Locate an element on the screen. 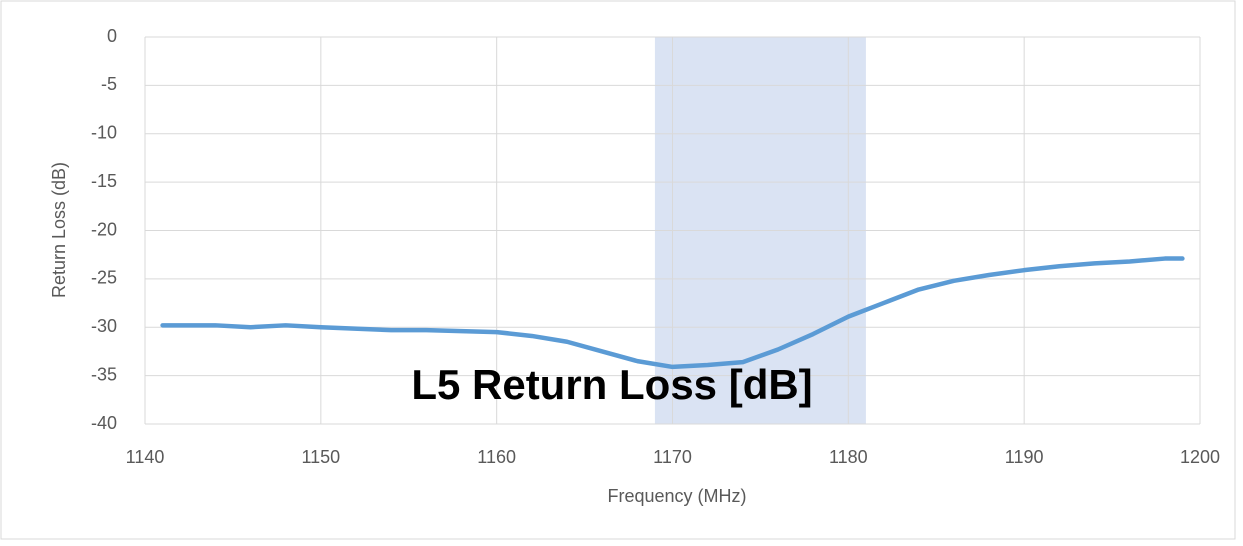 The image size is (1243, 546). x-tick-label: 1170 is located at coordinates (672, 457).